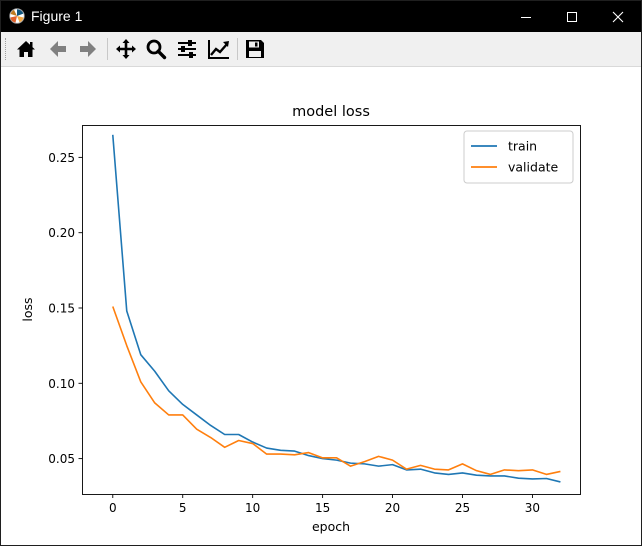 This screenshot has height=546, width=642. I want to click on move-icon, so click(126, 49).